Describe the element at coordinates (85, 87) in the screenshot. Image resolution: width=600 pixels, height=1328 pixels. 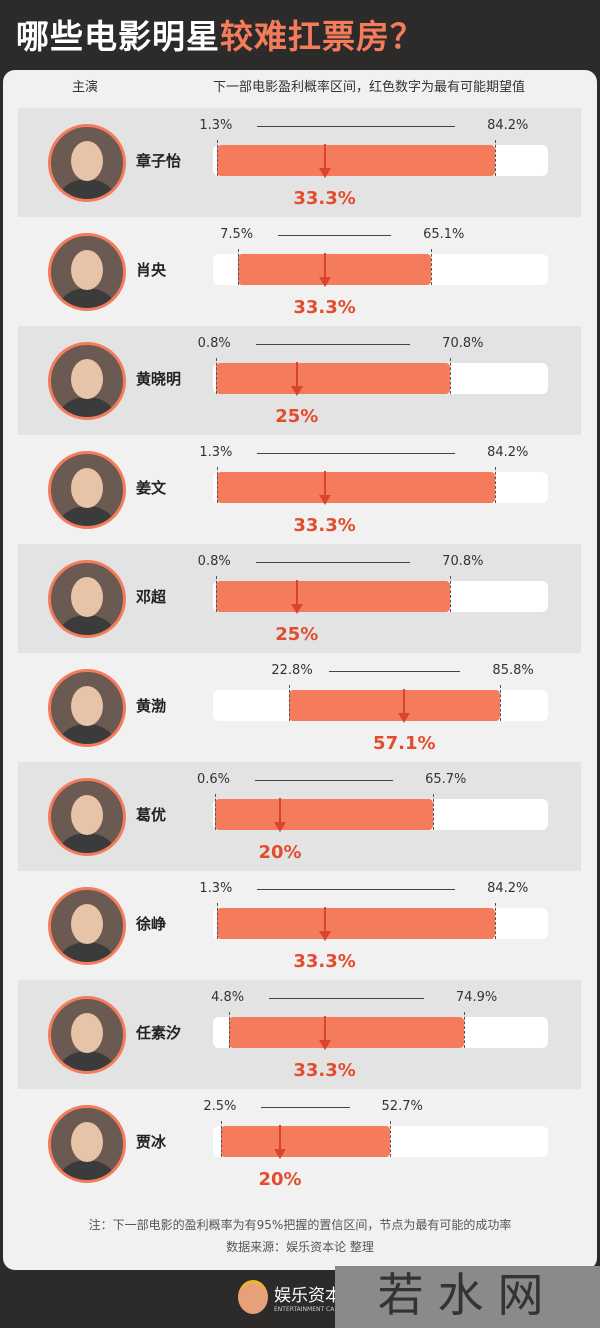
I see `column-header-actor: 主演` at that location.